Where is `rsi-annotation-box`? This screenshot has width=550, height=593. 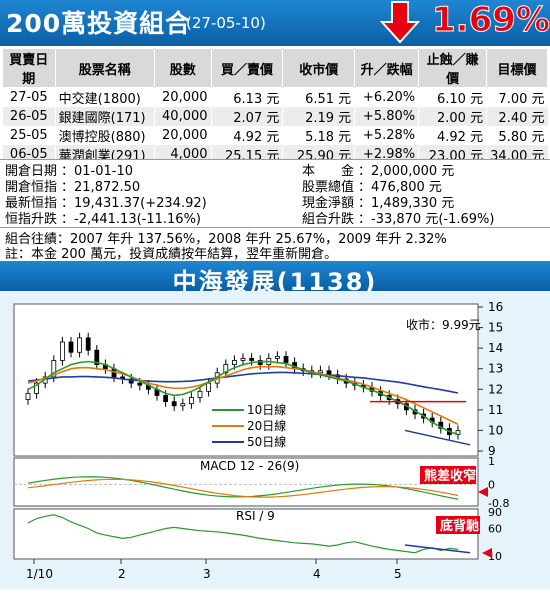
rsi-annotation-box is located at coordinates (458, 525).